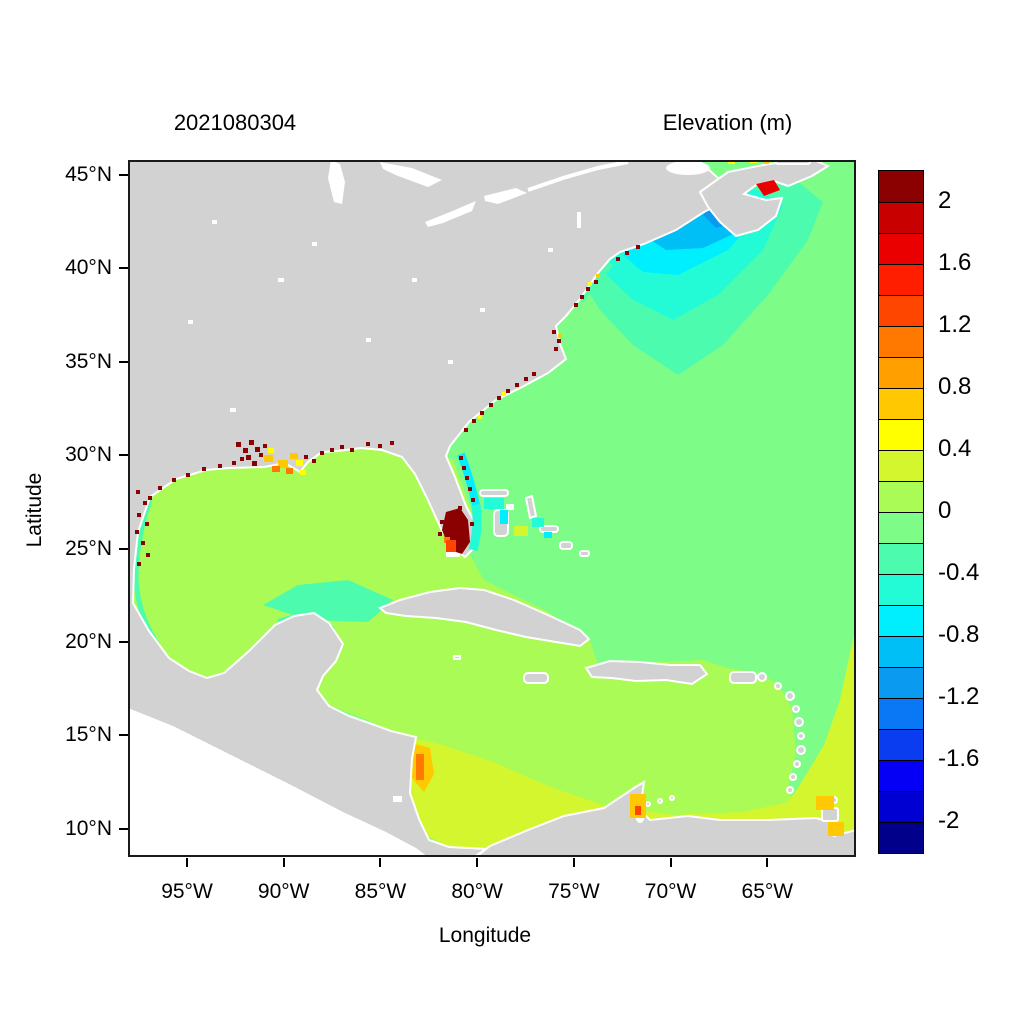 The height and width of the screenshot is (1024, 1024). What do you see at coordinates (955, 324) in the screenshot?
I see `colorbar-tick-label: 1.2` at bounding box center [955, 324].